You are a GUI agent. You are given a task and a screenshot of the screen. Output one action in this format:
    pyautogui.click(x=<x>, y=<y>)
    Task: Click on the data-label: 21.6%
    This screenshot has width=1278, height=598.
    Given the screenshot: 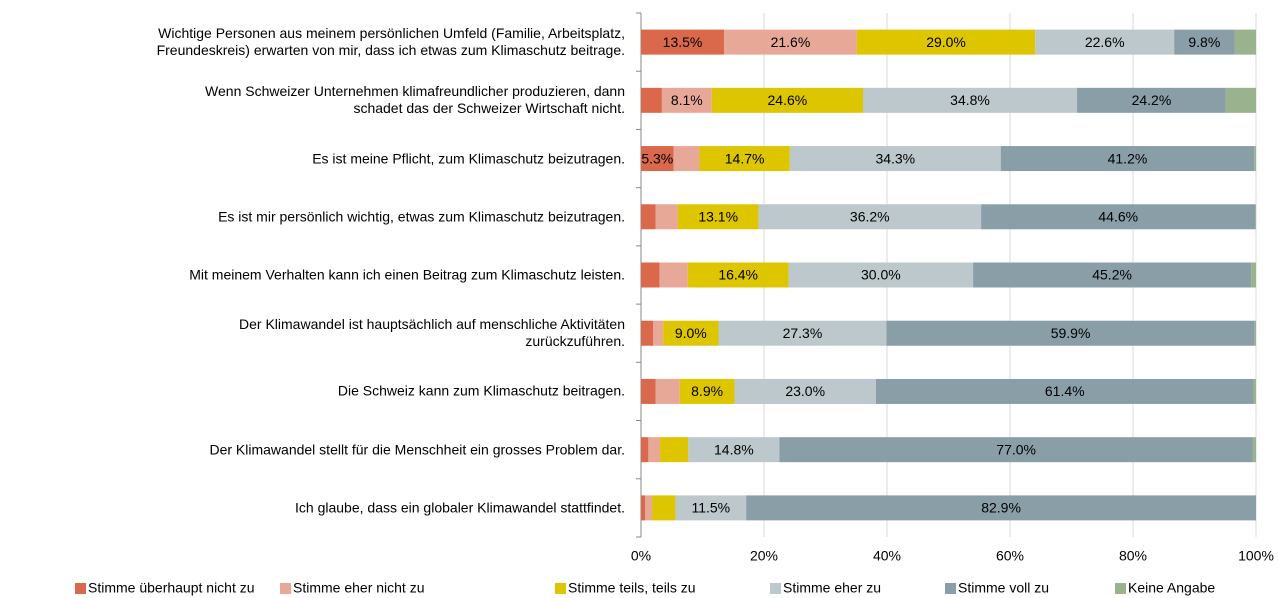 What is the action you would take?
    pyautogui.click(x=791, y=42)
    